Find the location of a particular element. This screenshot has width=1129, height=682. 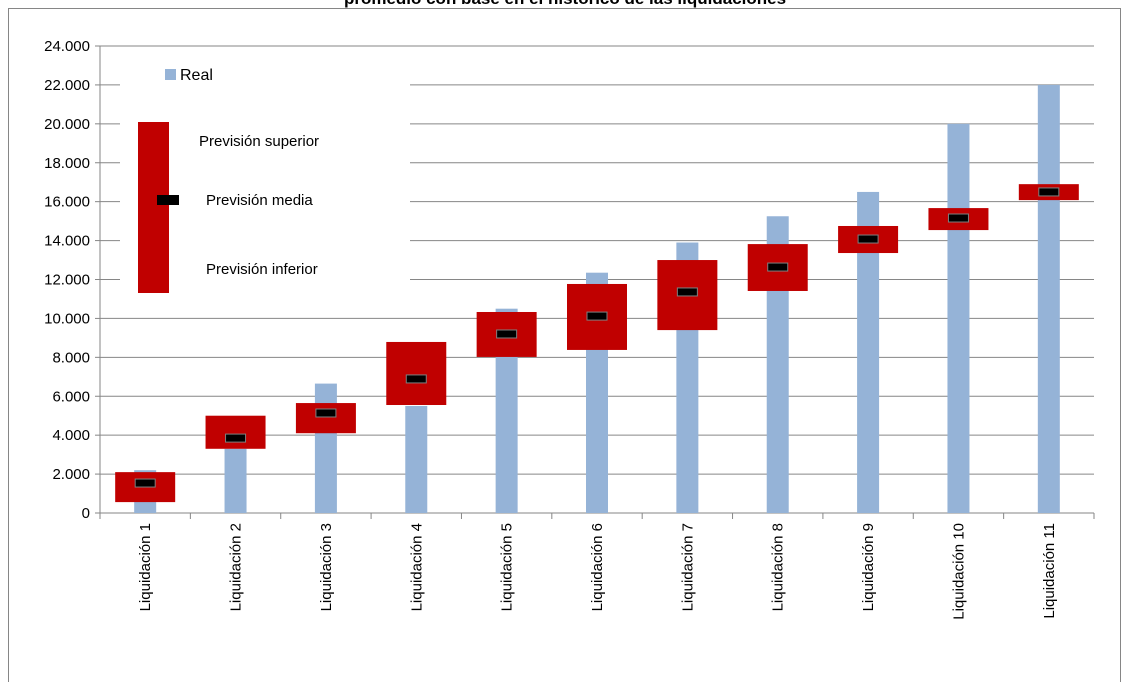

x-tick-label: Liquidación 4 is located at coordinates (416, 567).